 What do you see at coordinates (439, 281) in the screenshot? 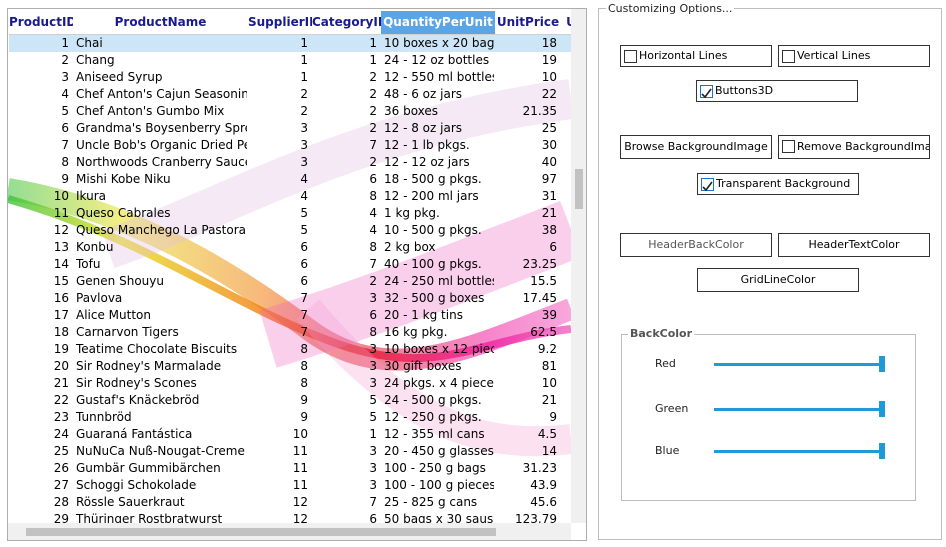
I see `grid-cell: 24 - 250 ml bottles` at bounding box center [439, 281].